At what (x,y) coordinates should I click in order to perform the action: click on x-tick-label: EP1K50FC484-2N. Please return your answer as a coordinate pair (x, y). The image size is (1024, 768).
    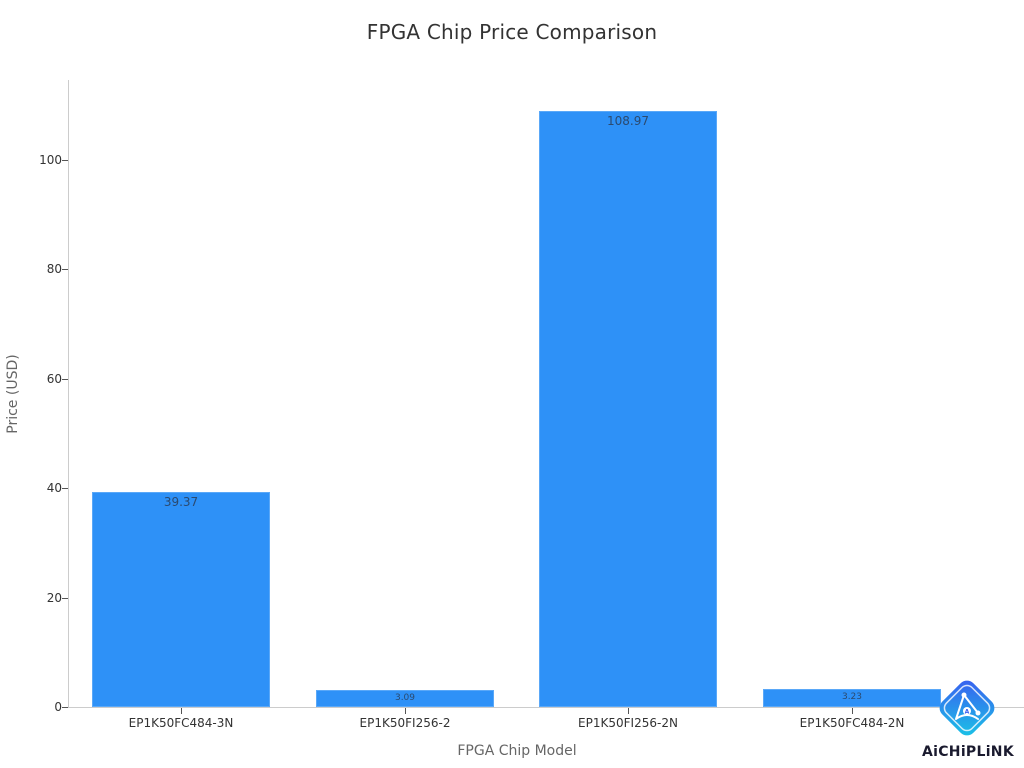
    Looking at the image, I should click on (852, 723).